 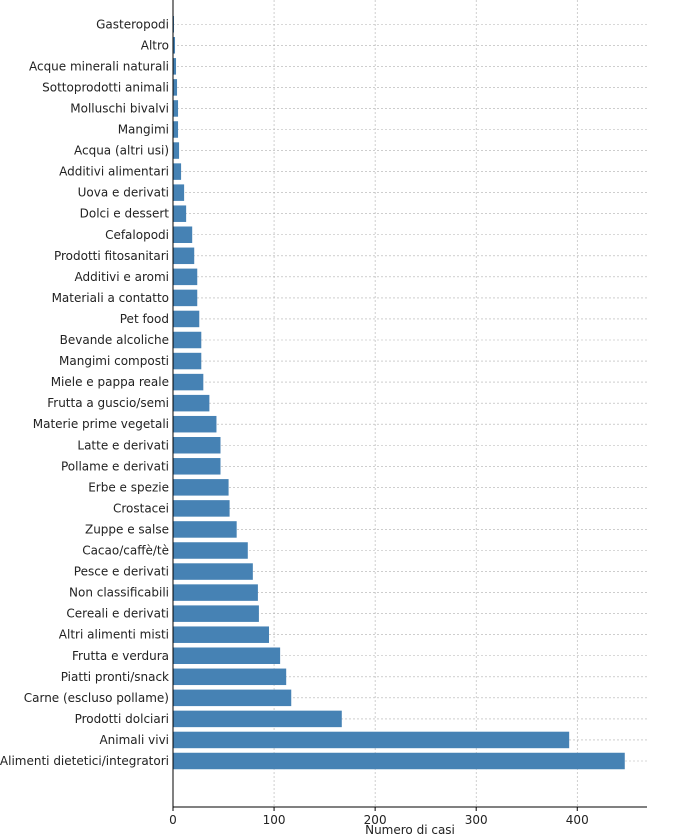 What do you see at coordinates (123, 445) in the screenshot?
I see `category-label: Latte e derivati` at bounding box center [123, 445].